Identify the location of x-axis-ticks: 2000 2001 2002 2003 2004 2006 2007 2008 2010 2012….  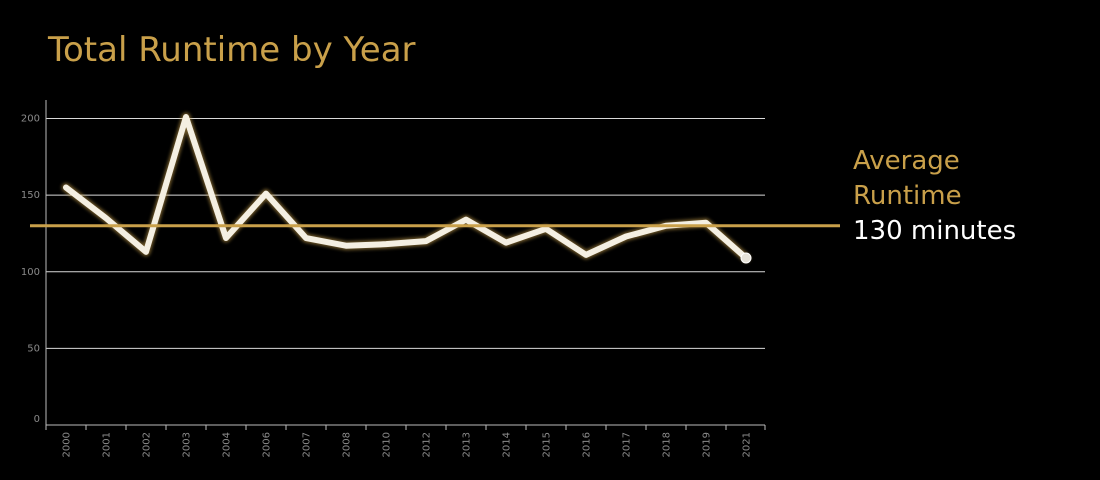
(405, 441).